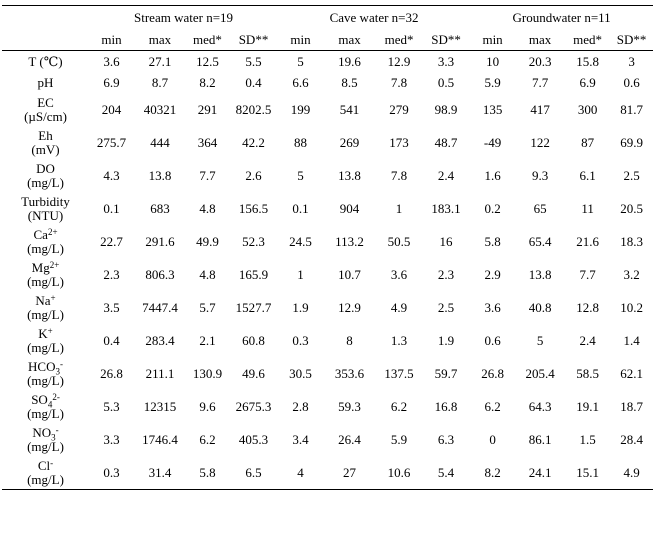  What do you see at coordinates (207, 307) in the screenshot?
I see `value-cell: 5.7` at bounding box center [207, 307].